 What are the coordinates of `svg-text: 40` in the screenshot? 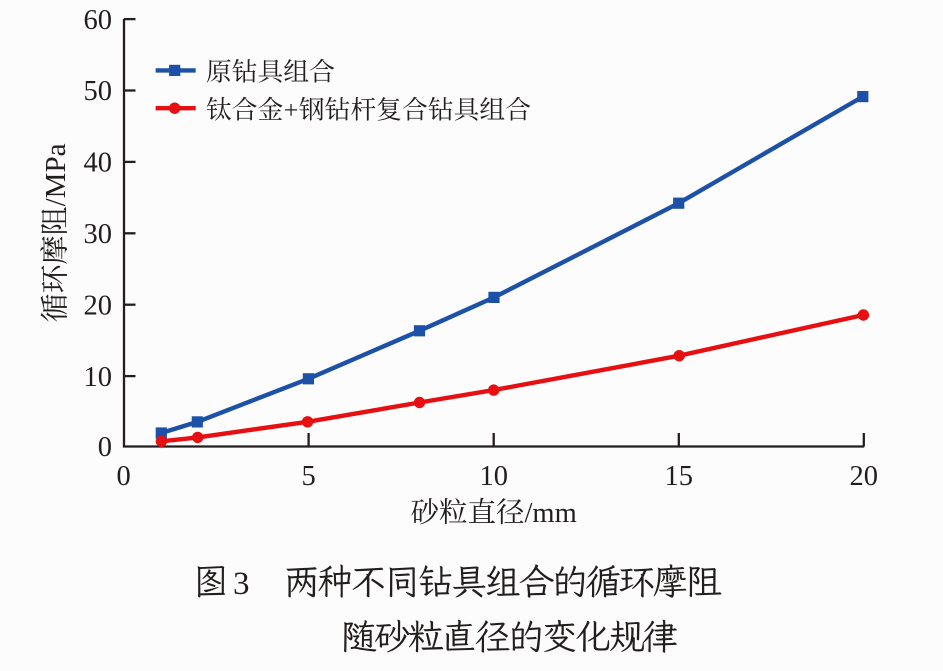 It's located at (98, 163).